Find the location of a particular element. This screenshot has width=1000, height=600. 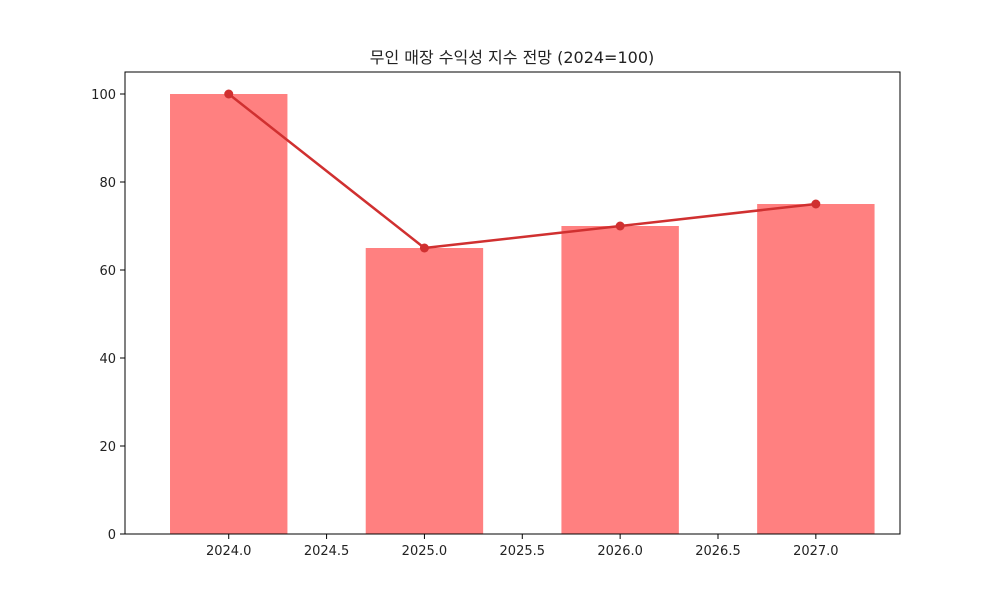

x-tick-label: 2025.0 is located at coordinates (425, 551).